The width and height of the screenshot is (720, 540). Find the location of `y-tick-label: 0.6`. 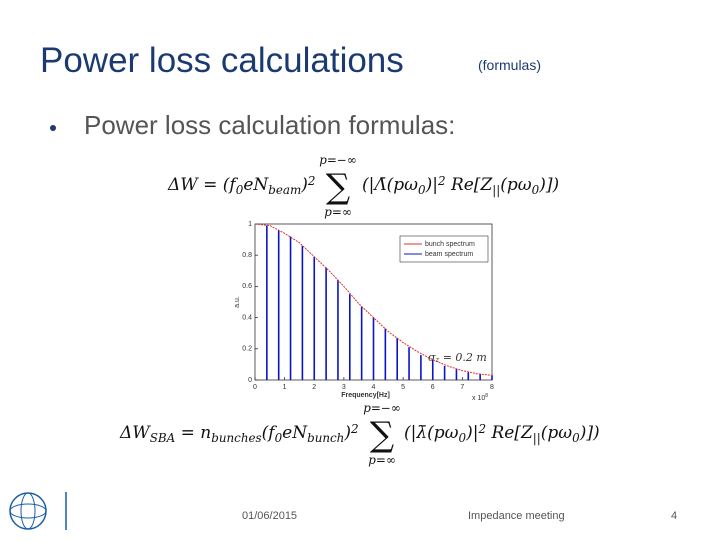

y-tick-label: 0.6 is located at coordinates (247, 286).